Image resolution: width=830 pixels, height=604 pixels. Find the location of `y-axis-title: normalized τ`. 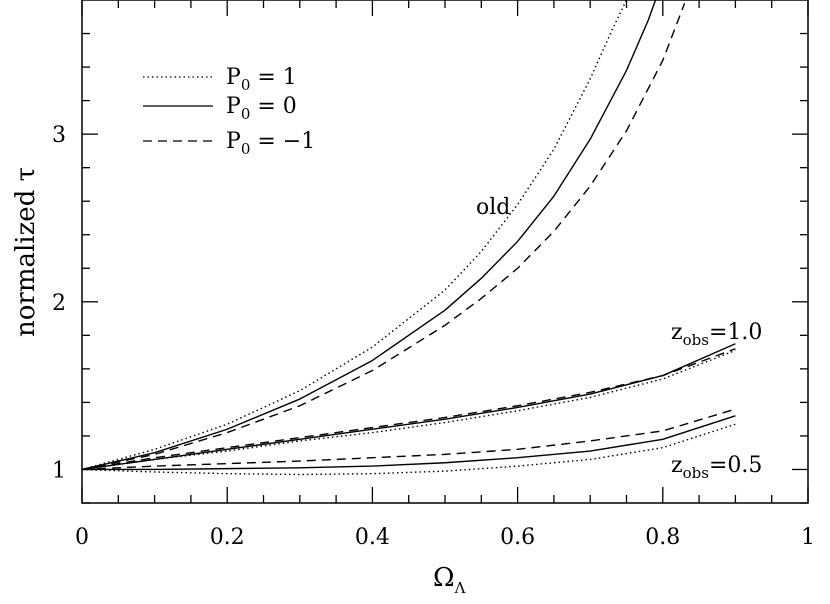

y-axis-title: normalized τ is located at coordinates (26, 252).